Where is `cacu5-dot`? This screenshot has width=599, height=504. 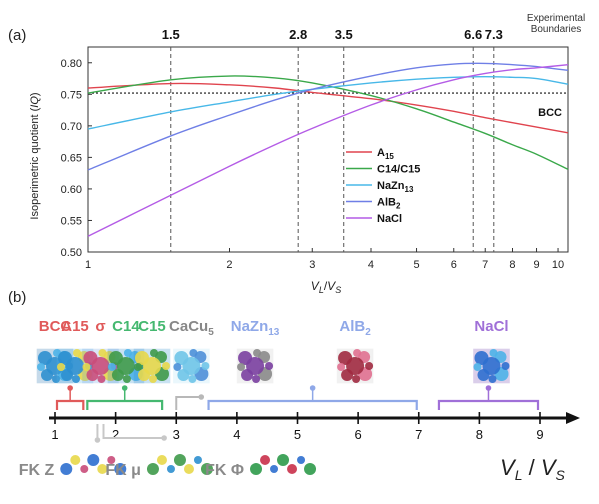
cacu5-dot is located at coordinates (201, 397).